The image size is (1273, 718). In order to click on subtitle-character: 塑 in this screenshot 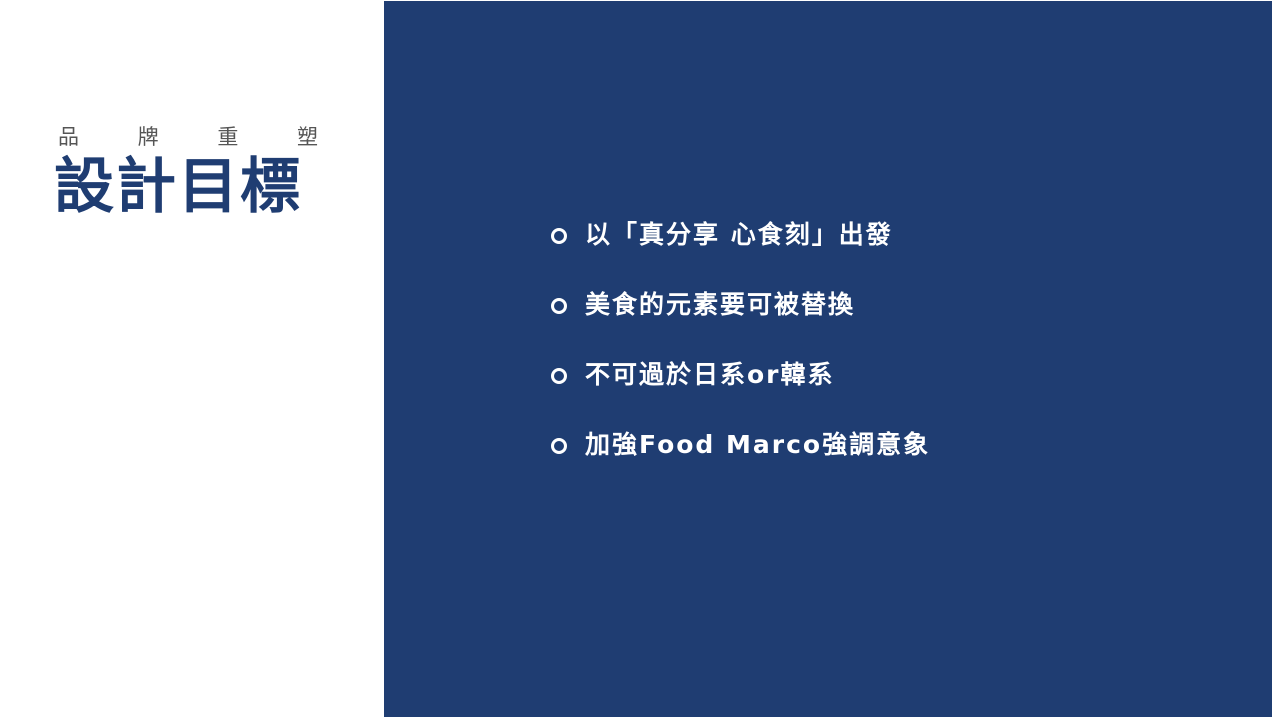, I will do `click(307, 137)`.